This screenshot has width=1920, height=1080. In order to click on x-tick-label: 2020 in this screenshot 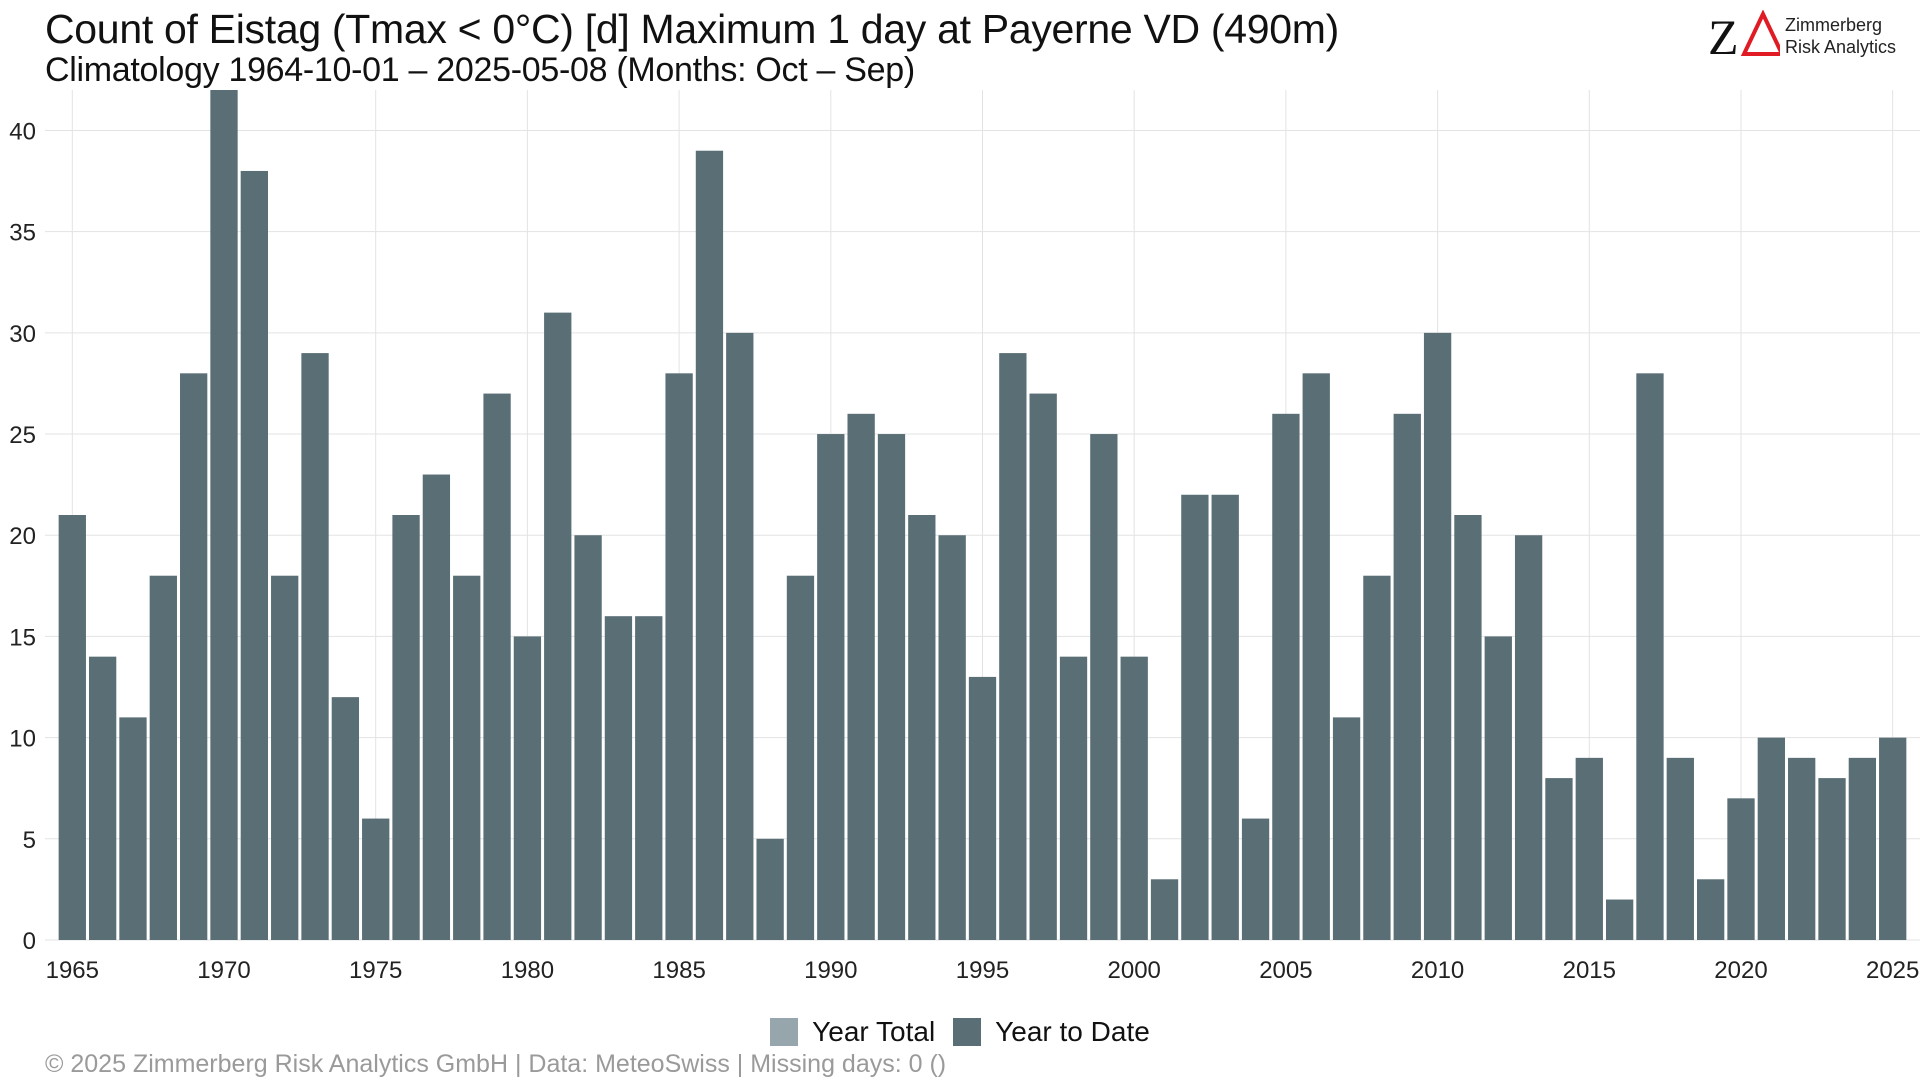, I will do `click(1740, 970)`.